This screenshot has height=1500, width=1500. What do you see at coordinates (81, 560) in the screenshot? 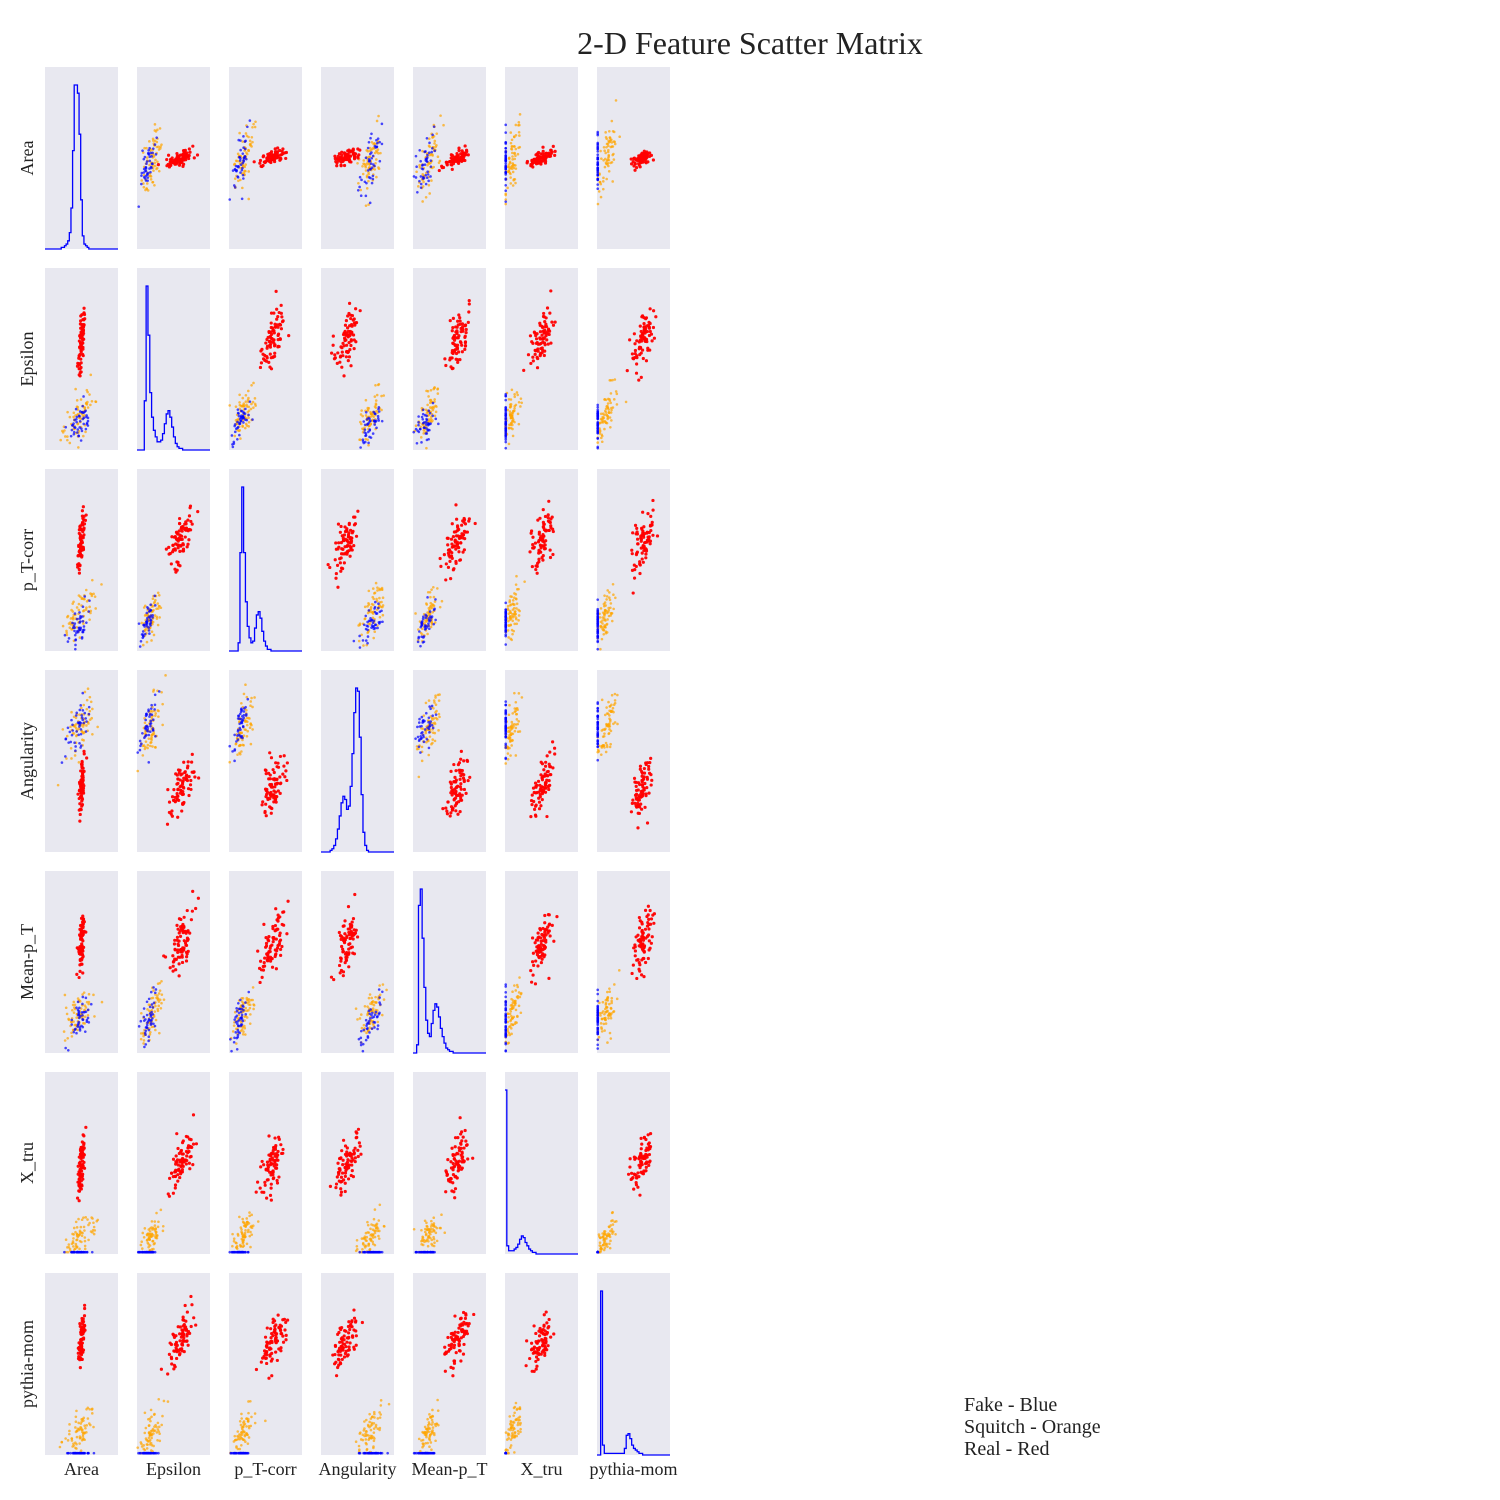
I see `panel-p_T-corr-vs-Area` at bounding box center [81, 560].